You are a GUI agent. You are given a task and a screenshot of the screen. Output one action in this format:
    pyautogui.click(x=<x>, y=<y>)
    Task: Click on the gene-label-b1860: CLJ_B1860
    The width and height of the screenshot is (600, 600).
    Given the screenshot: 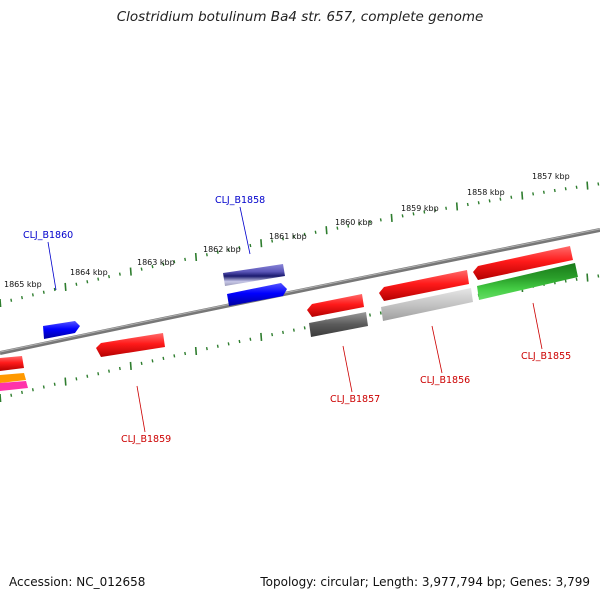 What is the action you would take?
    pyautogui.click(x=48, y=235)
    